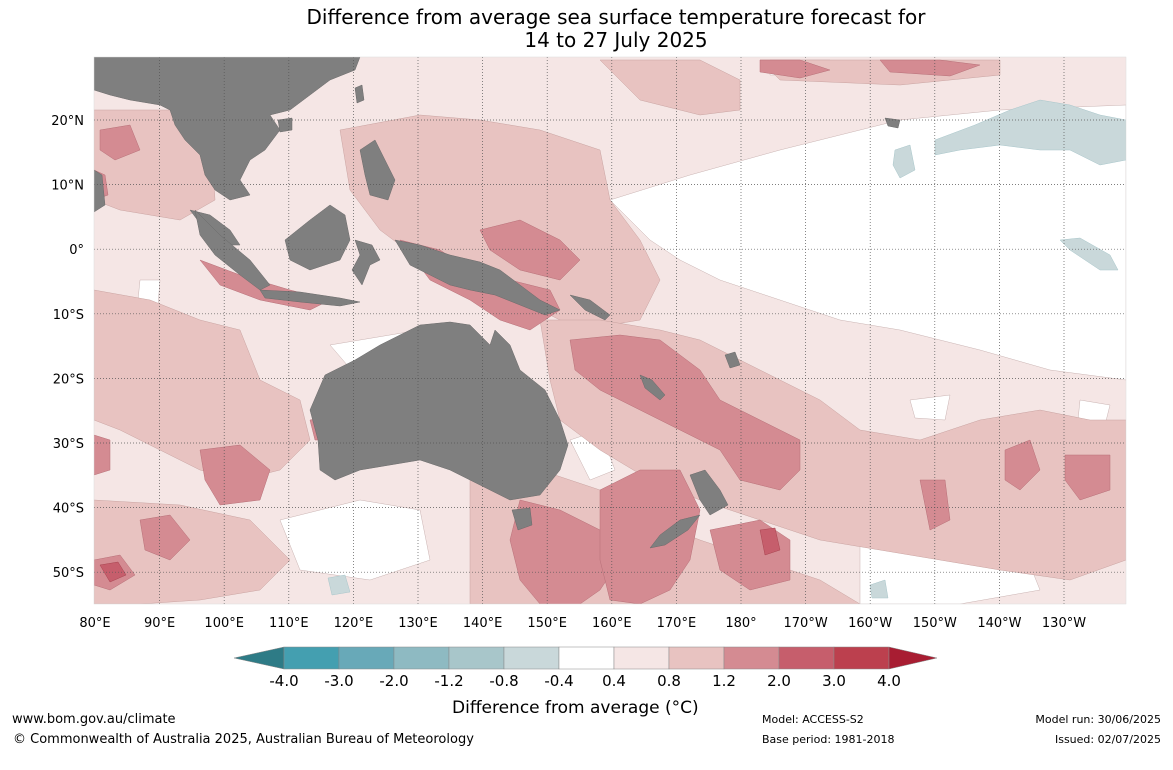  Describe the element at coordinates (439, 411) in the screenshot. I see `australia` at that location.